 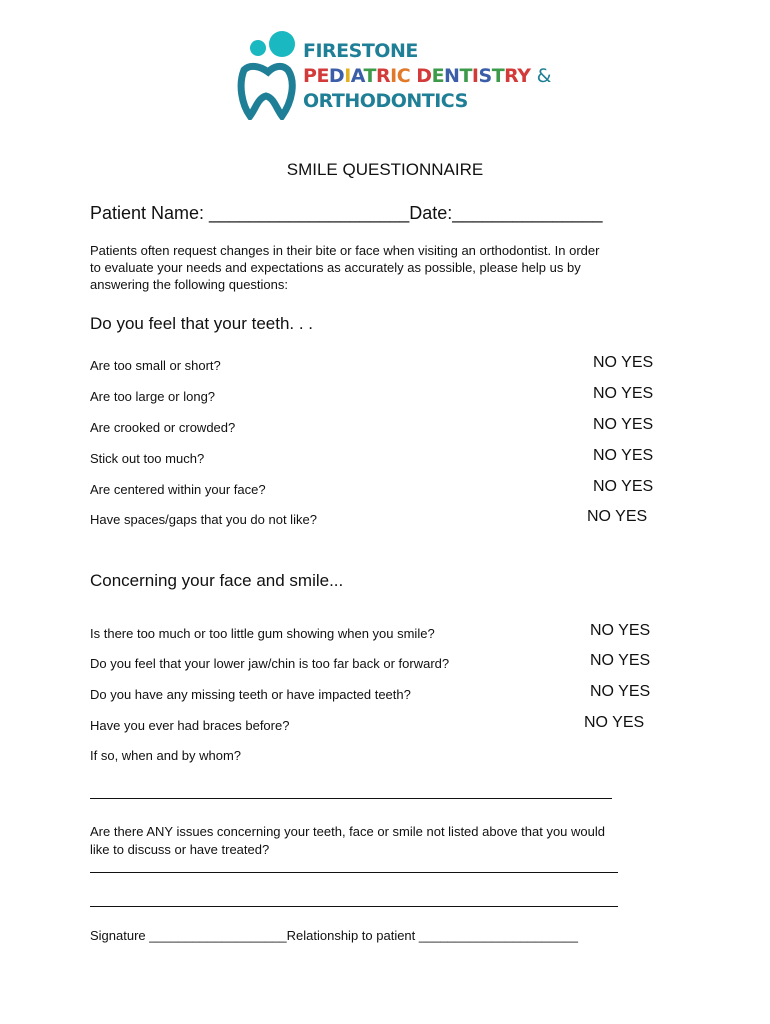 I want to click on section1-heading: Do you feel that your teeth. . ., so click(x=202, y=323).